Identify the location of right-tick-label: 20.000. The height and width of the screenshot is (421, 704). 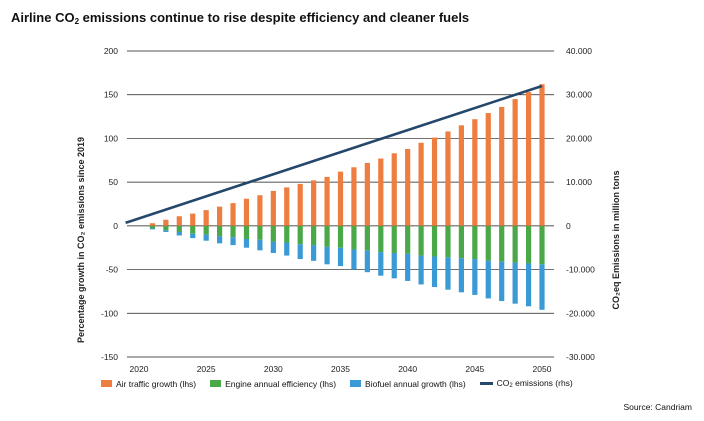
(579, 138).